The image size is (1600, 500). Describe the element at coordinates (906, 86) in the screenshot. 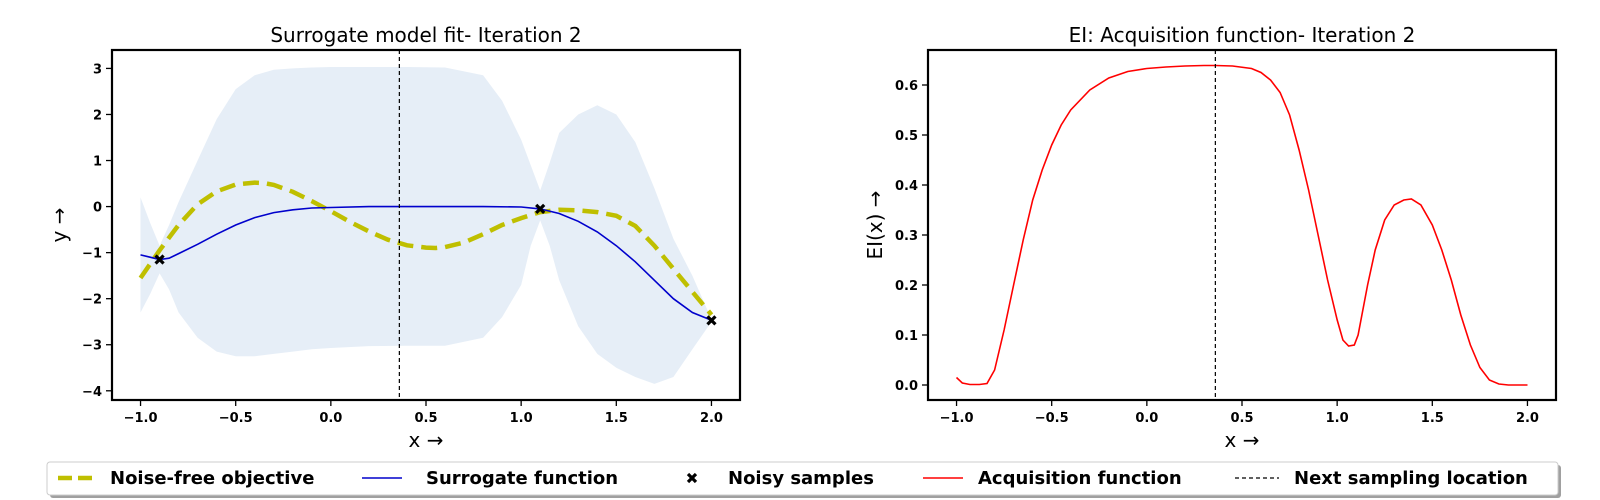

I see `y-tick-label: 0.6` at that location.